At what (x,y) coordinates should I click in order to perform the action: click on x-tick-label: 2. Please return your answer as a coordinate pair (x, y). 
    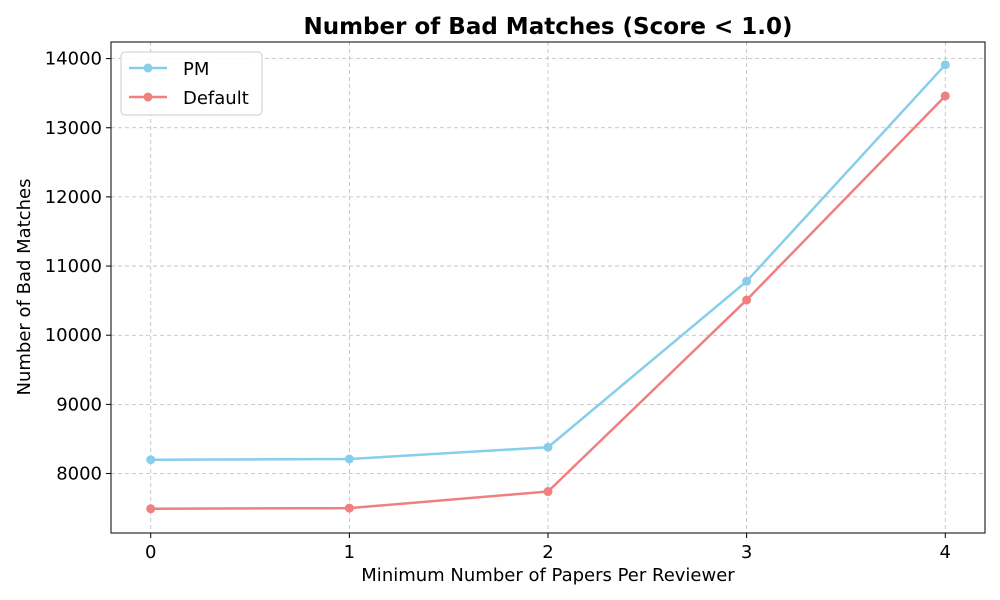
    Looking at the image, I should click on (547, 552).